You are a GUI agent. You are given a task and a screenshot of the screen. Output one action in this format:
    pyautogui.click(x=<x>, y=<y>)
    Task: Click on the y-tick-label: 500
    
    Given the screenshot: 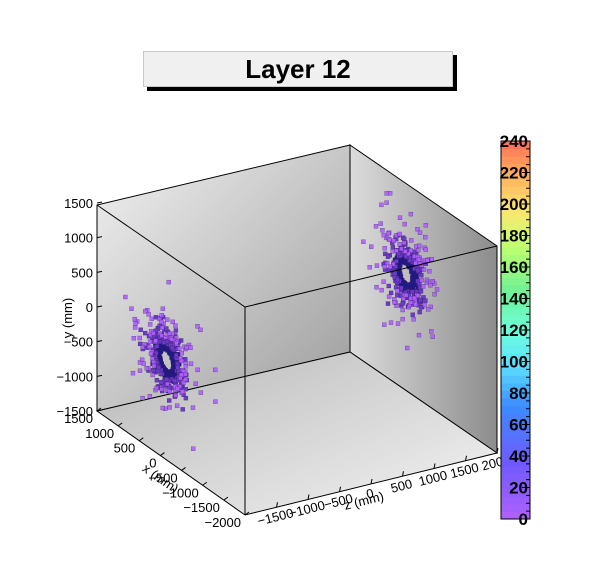 What is the action you would take?
    pyautogui.click(x=82, y=272)
    